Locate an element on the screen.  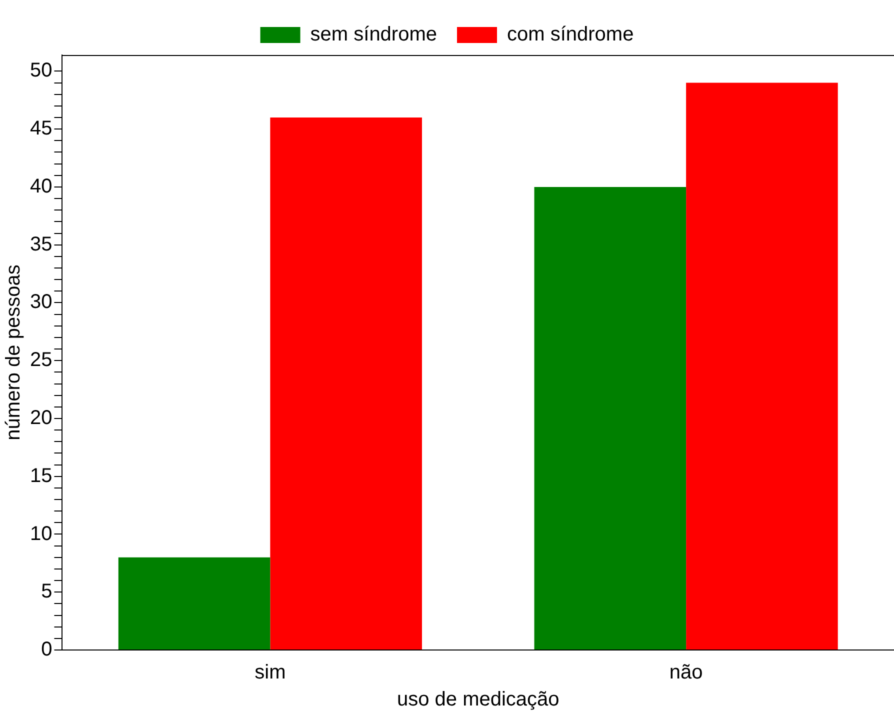
y-tick-label: 10 is located at coordinates (41, 533).